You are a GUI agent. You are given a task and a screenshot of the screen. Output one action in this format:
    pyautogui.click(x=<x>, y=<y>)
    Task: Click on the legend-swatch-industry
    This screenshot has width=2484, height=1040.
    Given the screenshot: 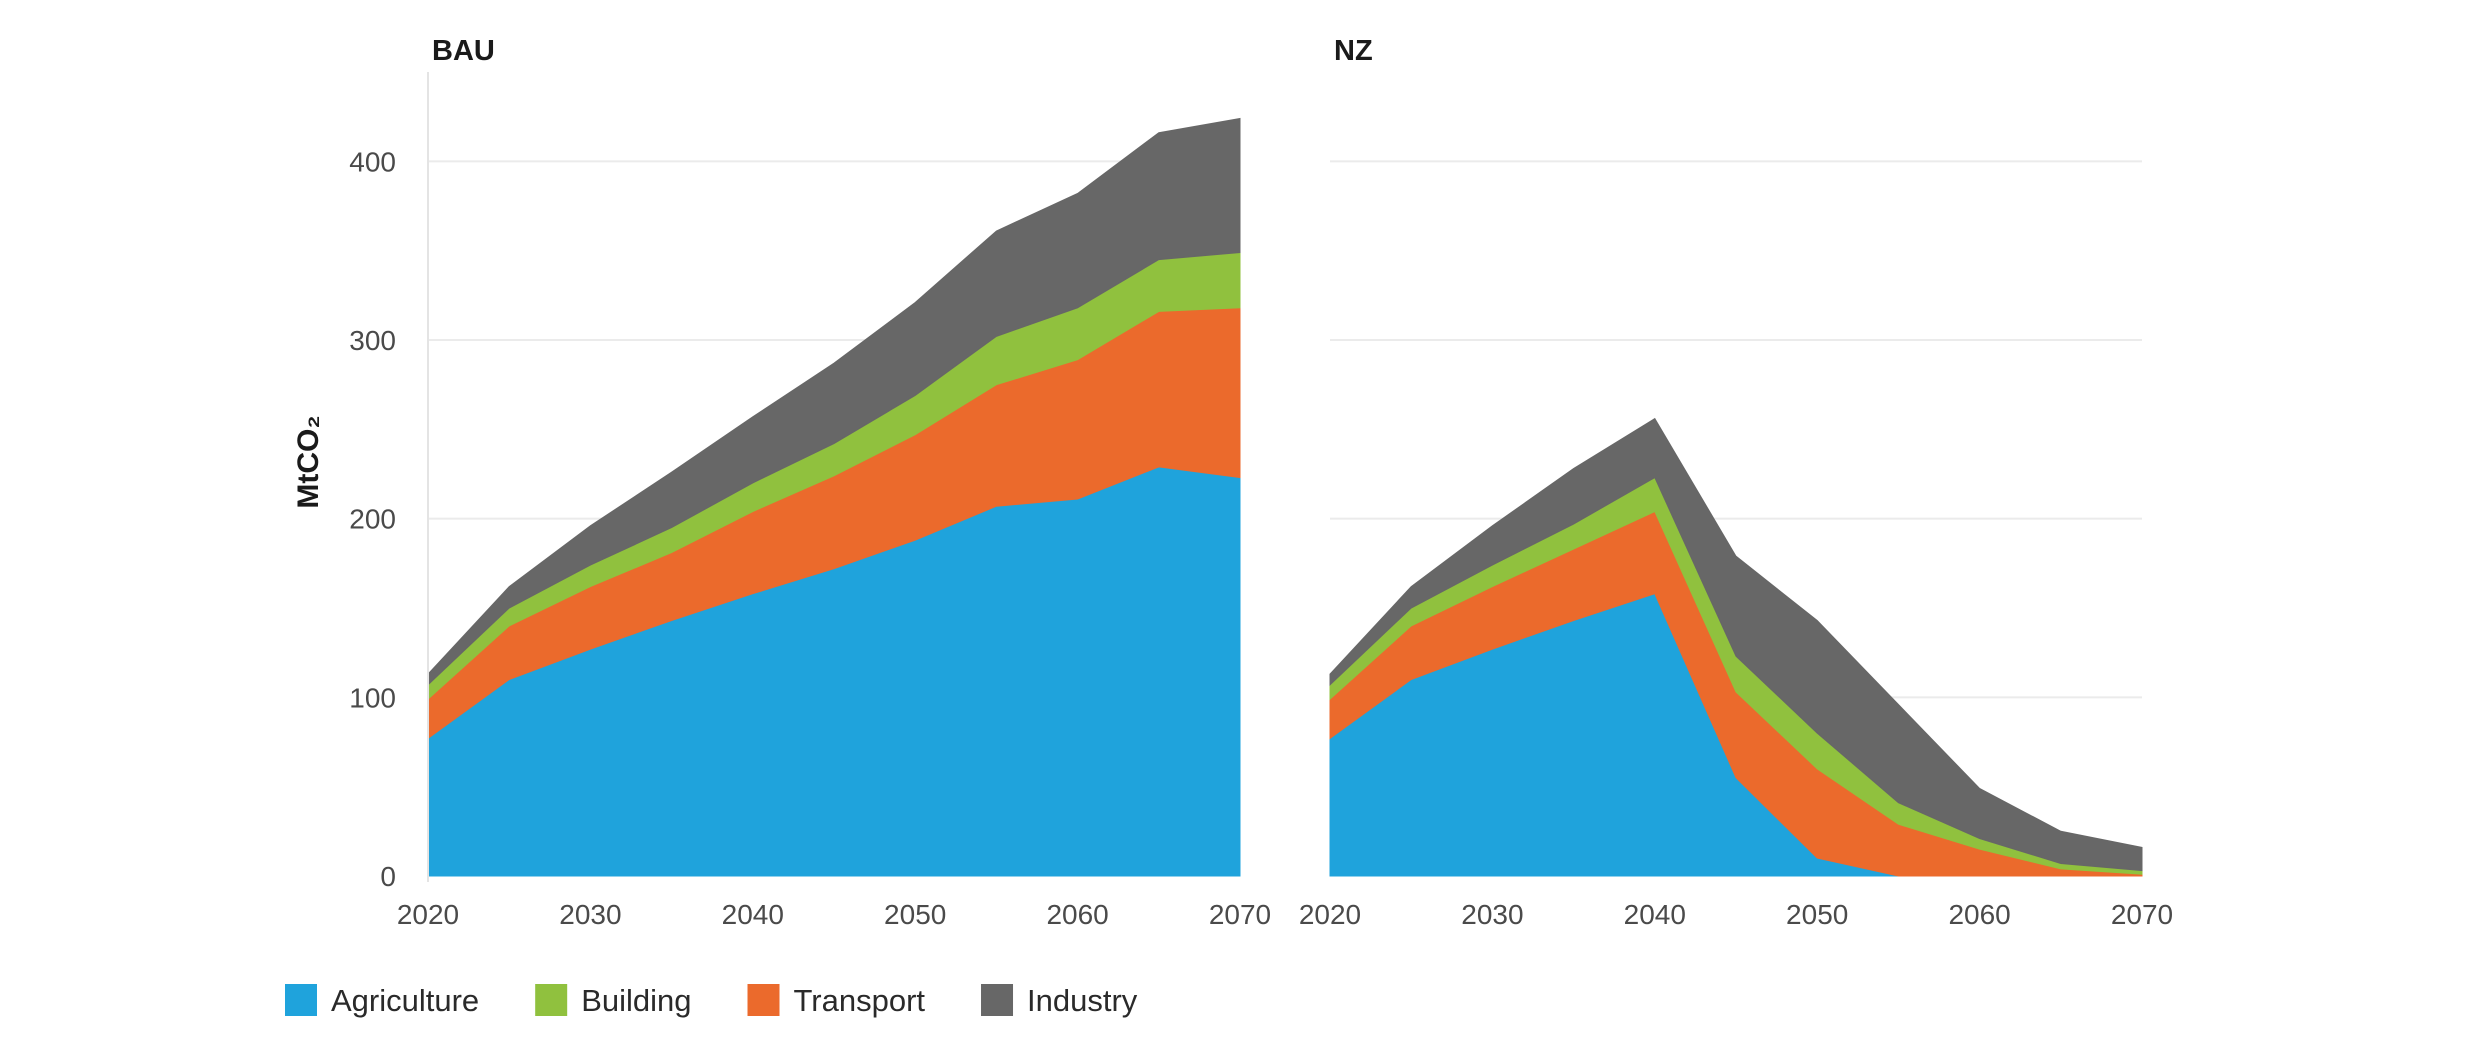 What is the action you would take?
    pyautogui.click(x=997, y=1000)
    